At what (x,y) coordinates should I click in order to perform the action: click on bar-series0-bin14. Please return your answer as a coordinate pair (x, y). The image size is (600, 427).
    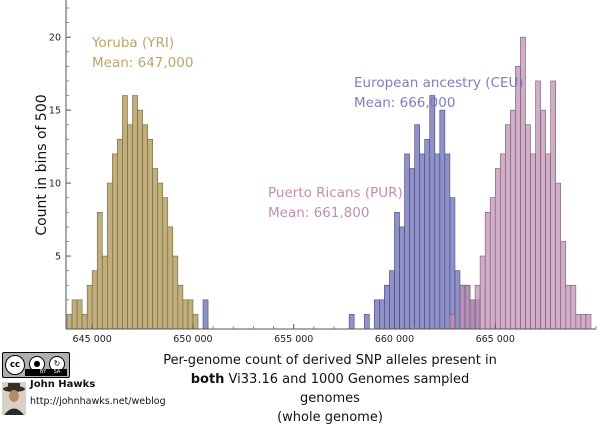
    Looking at the image, I should click on (140, 219).